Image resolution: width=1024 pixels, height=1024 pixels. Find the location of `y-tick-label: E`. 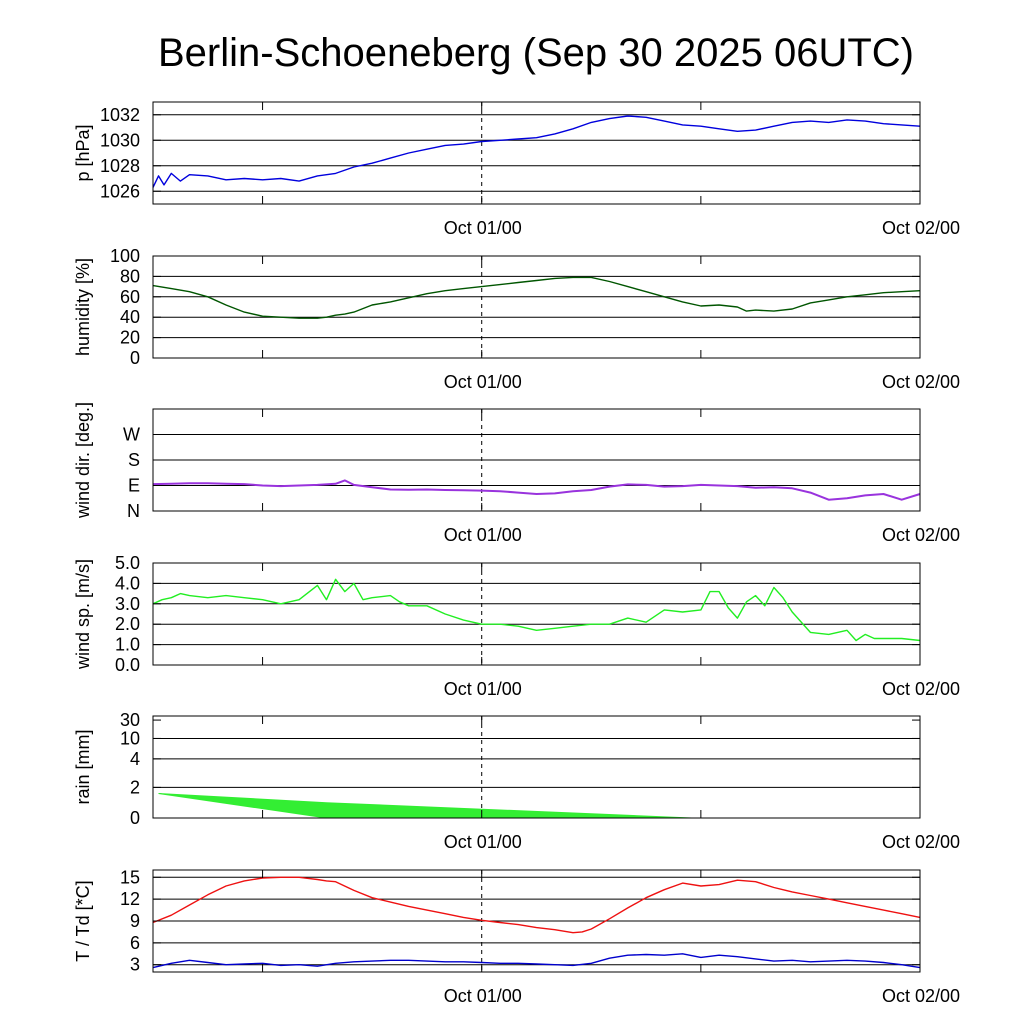

y-tick-label: E is located at coordinates (134, 486).